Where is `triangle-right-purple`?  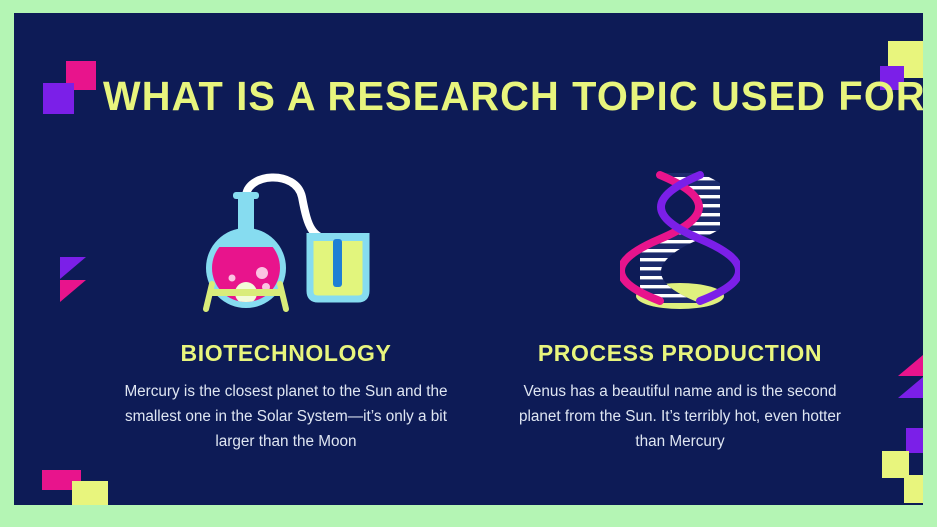
triangle-right-purple is located at coordinates (910, 387).